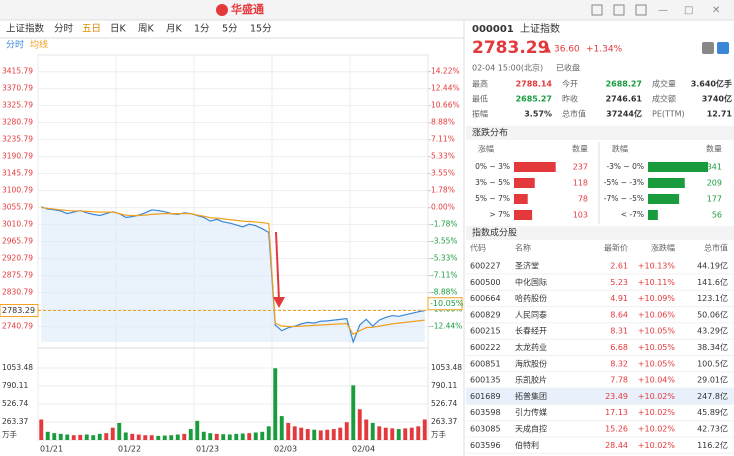 This screenshot has height=456, width=734. I want to click on stat-label: 振幅, so click(480, 114).